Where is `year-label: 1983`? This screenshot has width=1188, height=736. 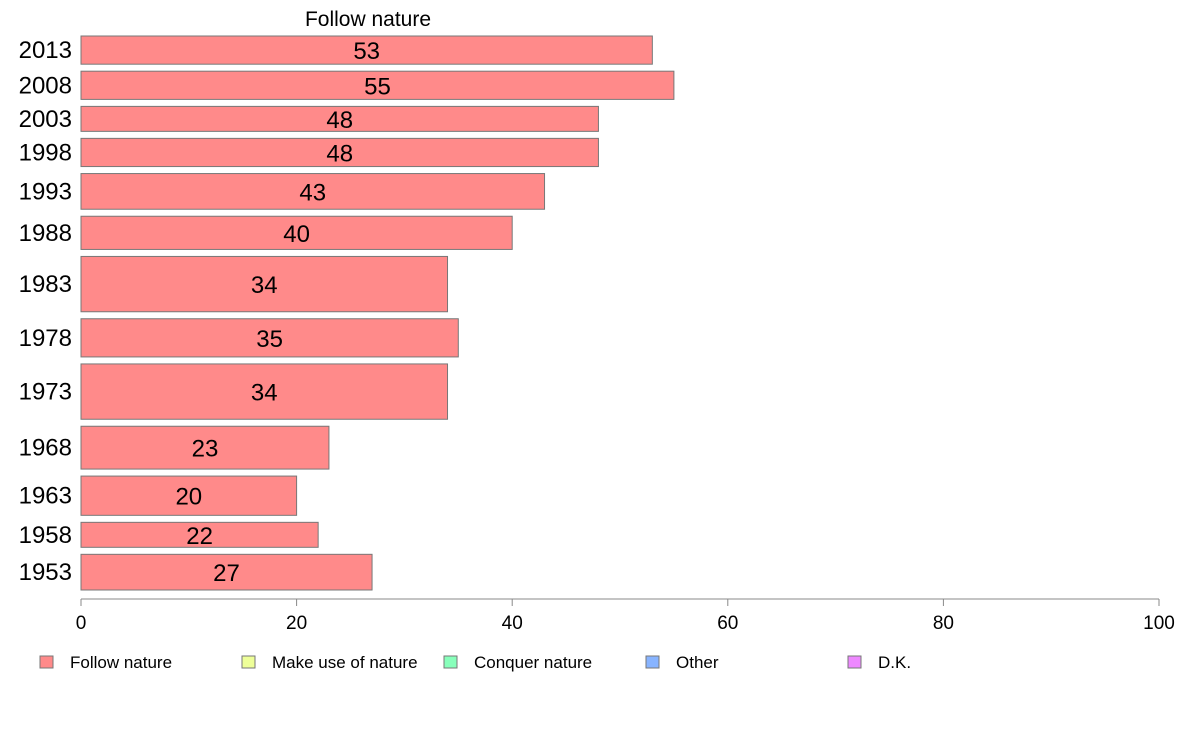
year-label: 1983 is located at coordinates (45, 284).